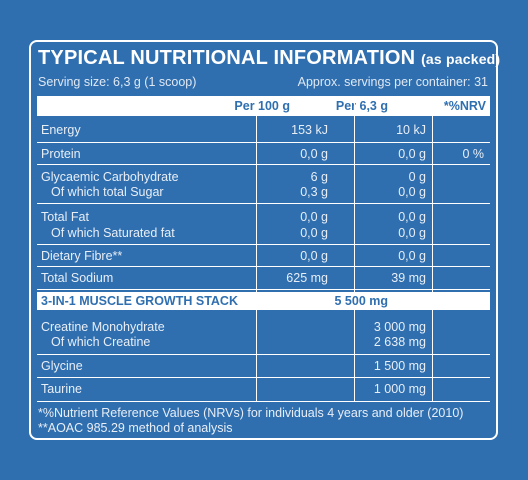 The width and height of the screenshot is (528, 480). What do you see at coordinates (307, 278) in the screenshot?
I see `row-per100: 625 mg` at bounding box center [307, 278].